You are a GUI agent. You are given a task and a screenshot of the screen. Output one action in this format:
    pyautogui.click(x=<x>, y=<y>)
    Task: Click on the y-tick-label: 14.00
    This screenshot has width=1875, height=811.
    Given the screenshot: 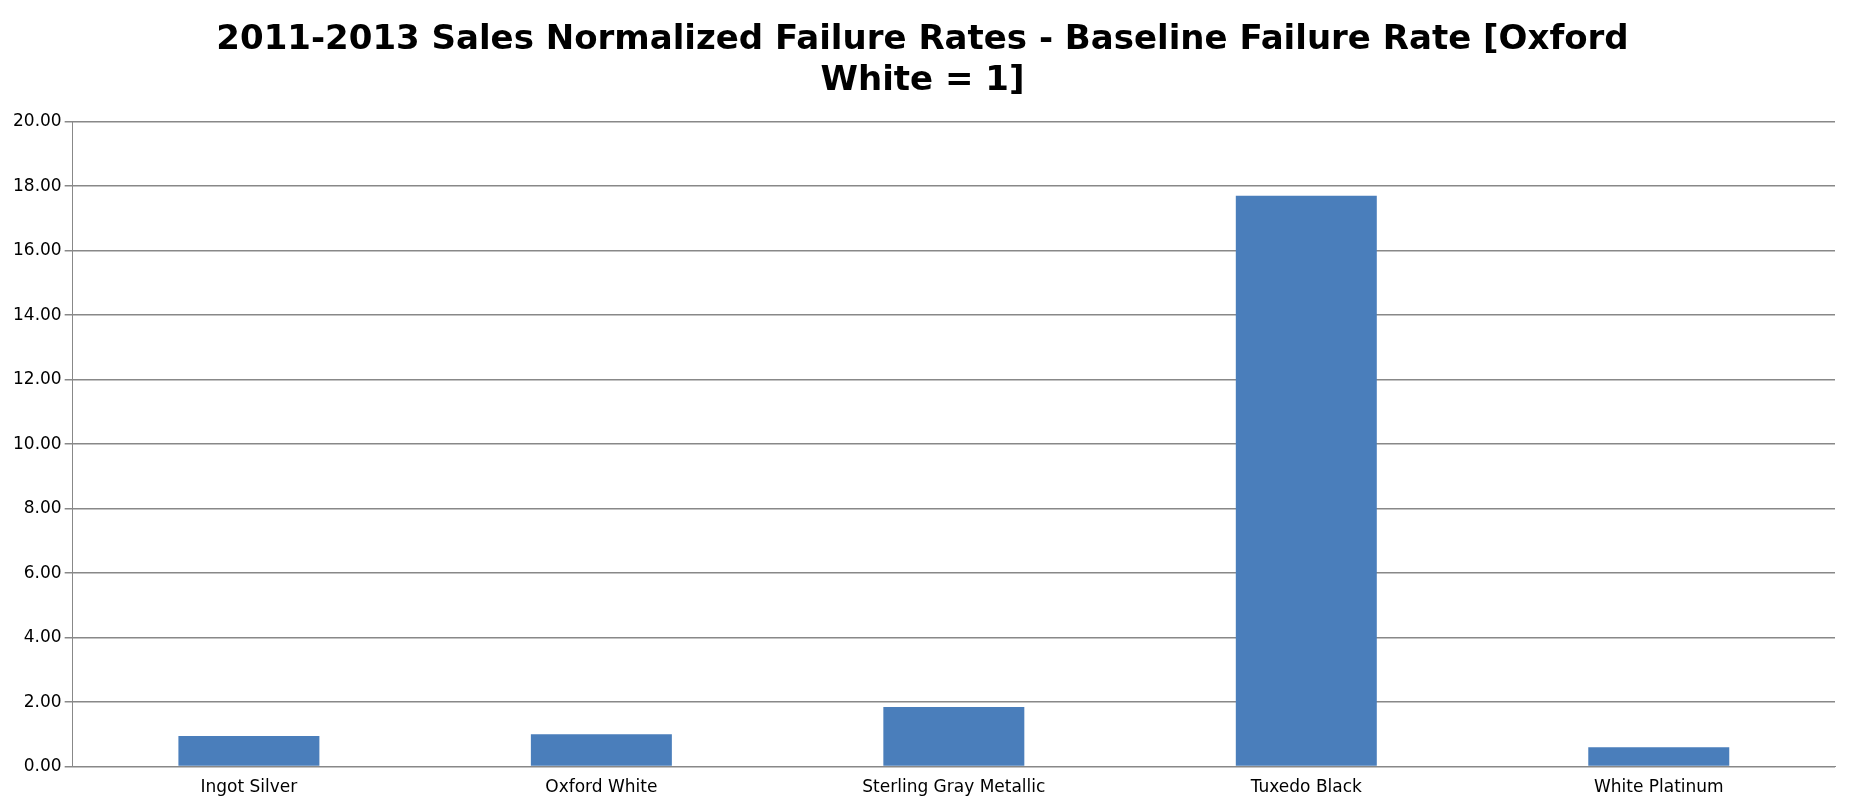 What is the action you would take?
    pyautogui.click(x=37, y=313)
    